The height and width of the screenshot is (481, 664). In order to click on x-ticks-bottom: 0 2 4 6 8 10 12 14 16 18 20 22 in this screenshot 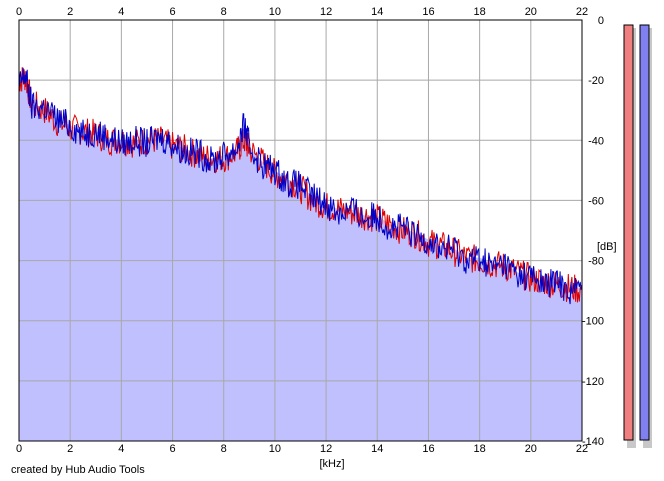, I will do `click(302, 449)`.